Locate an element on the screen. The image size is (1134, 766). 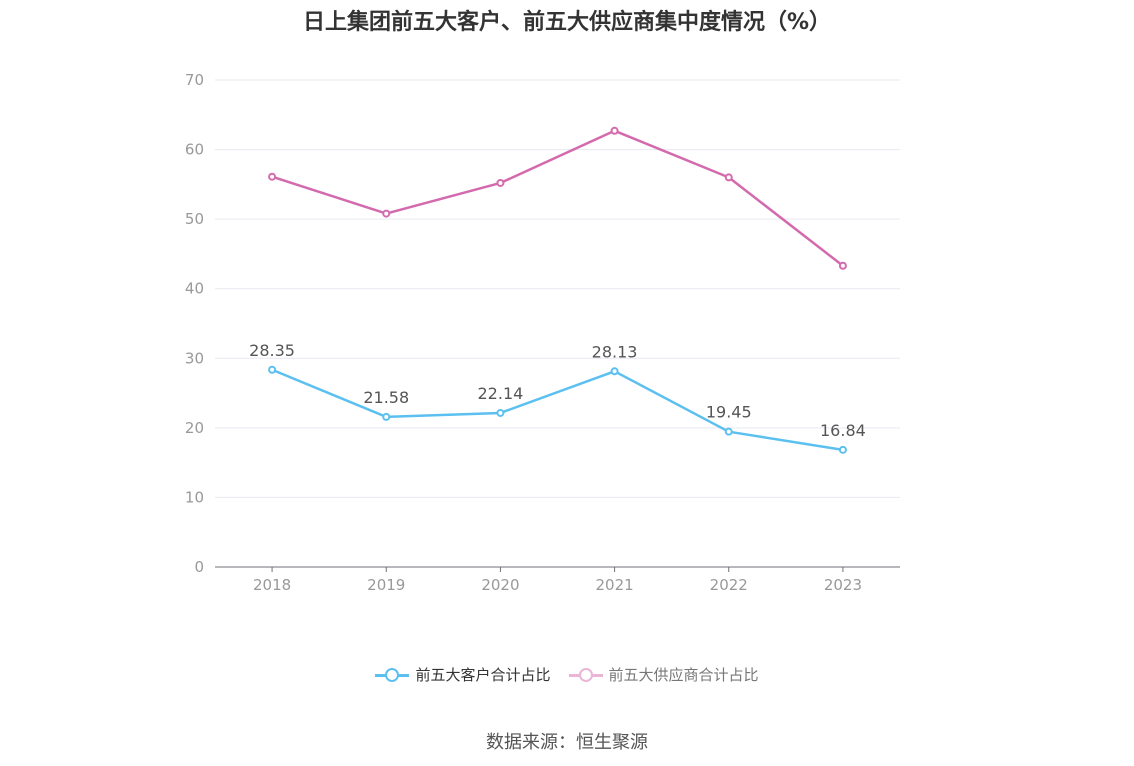
data-label: 22.14 is located at coordinates (501, 393).